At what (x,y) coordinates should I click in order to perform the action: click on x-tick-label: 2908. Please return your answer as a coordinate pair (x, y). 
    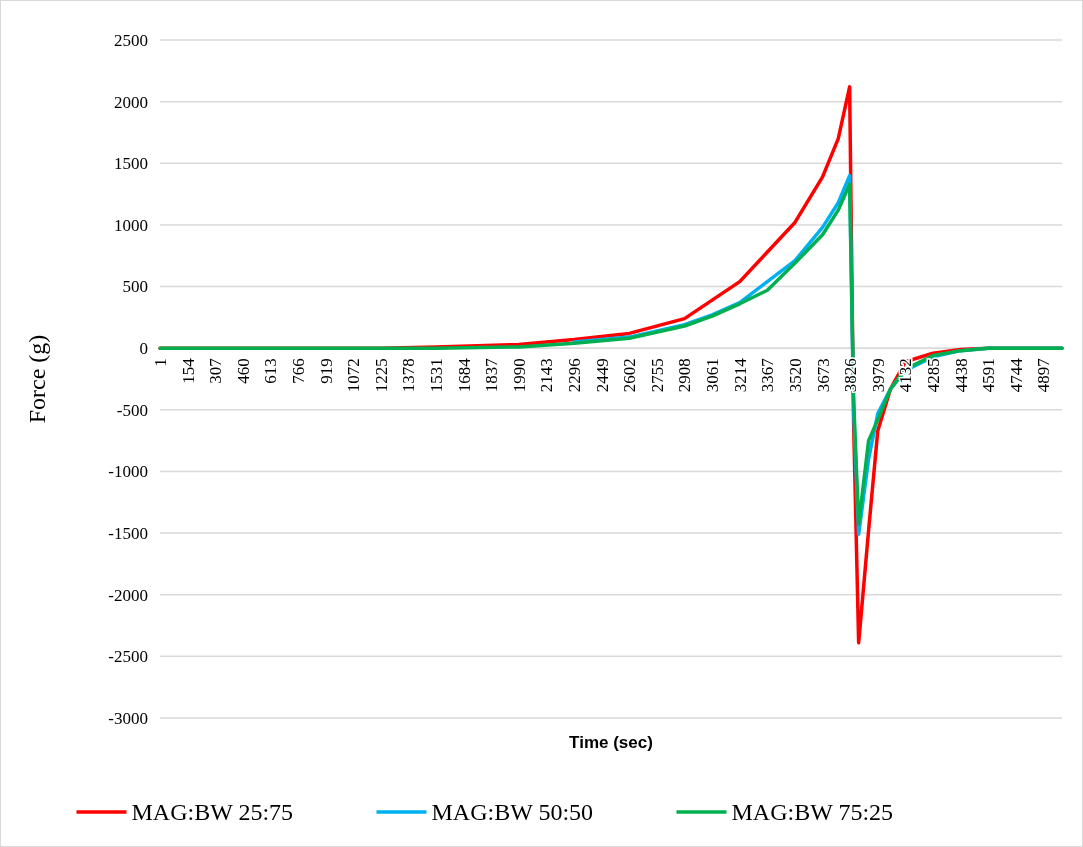
    Looking at the image, I should click on (685, 375).